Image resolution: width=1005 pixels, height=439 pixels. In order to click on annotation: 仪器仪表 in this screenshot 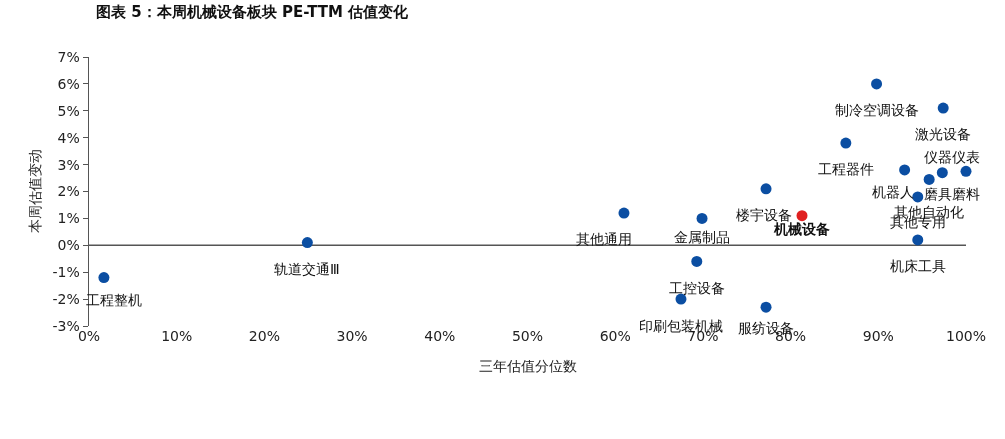, I will do `click(952, 157)`.